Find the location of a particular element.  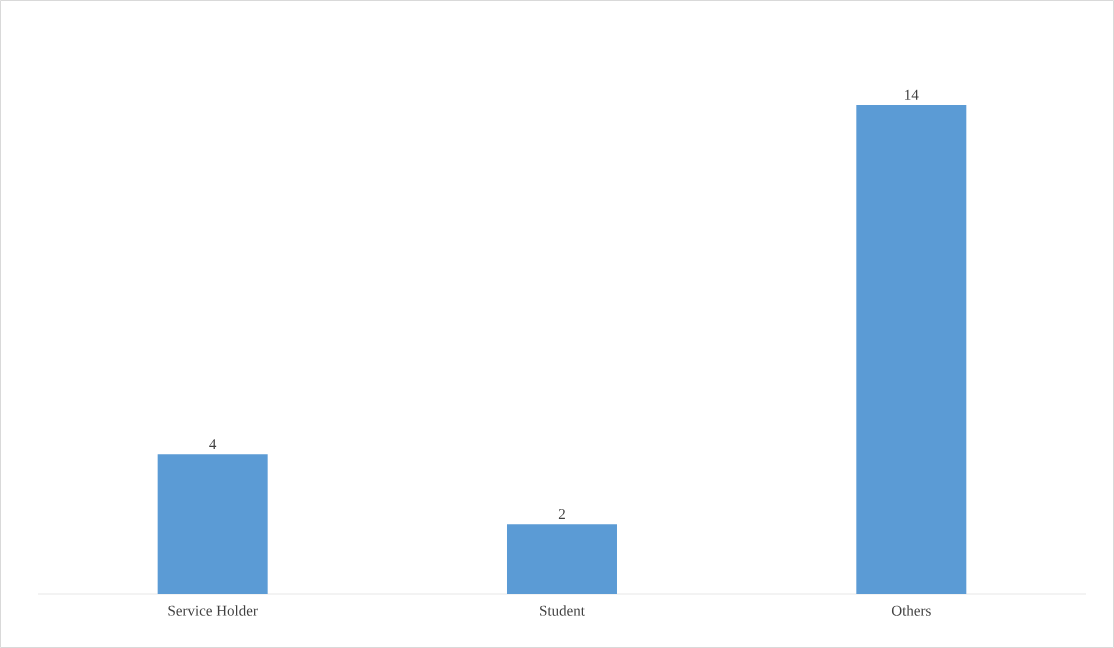

x-tick-label: Student is located at coordinates (562, 610).